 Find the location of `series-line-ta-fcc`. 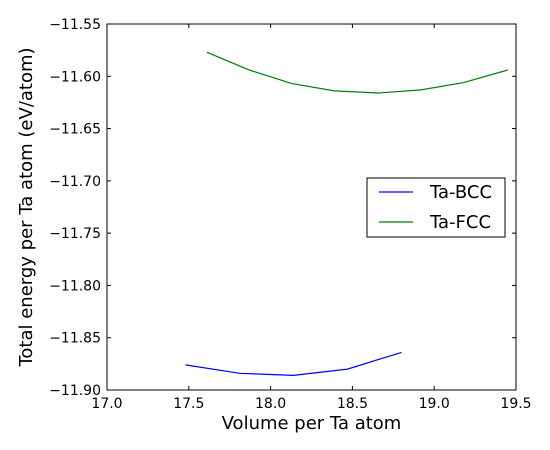

series-line-ta-fcc is located at coordinates (357, 72).